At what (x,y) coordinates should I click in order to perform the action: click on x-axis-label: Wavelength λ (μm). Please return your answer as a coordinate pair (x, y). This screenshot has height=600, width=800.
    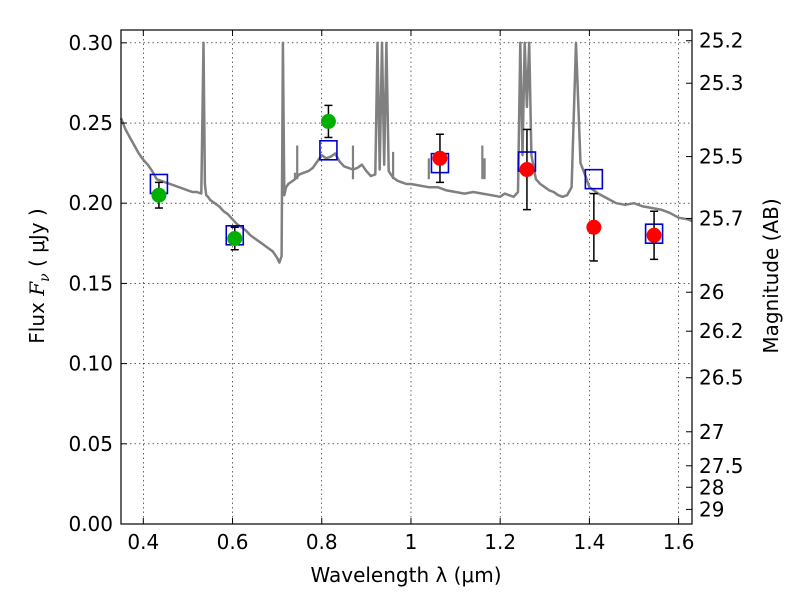
    Looking at the image, I should click on (405, 575).